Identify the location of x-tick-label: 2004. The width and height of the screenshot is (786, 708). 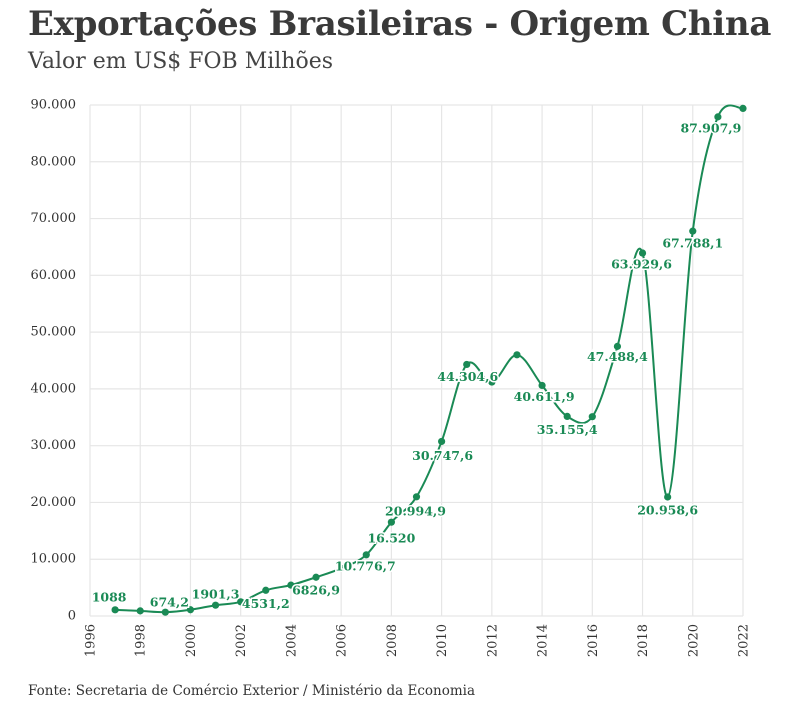
(291, 640).